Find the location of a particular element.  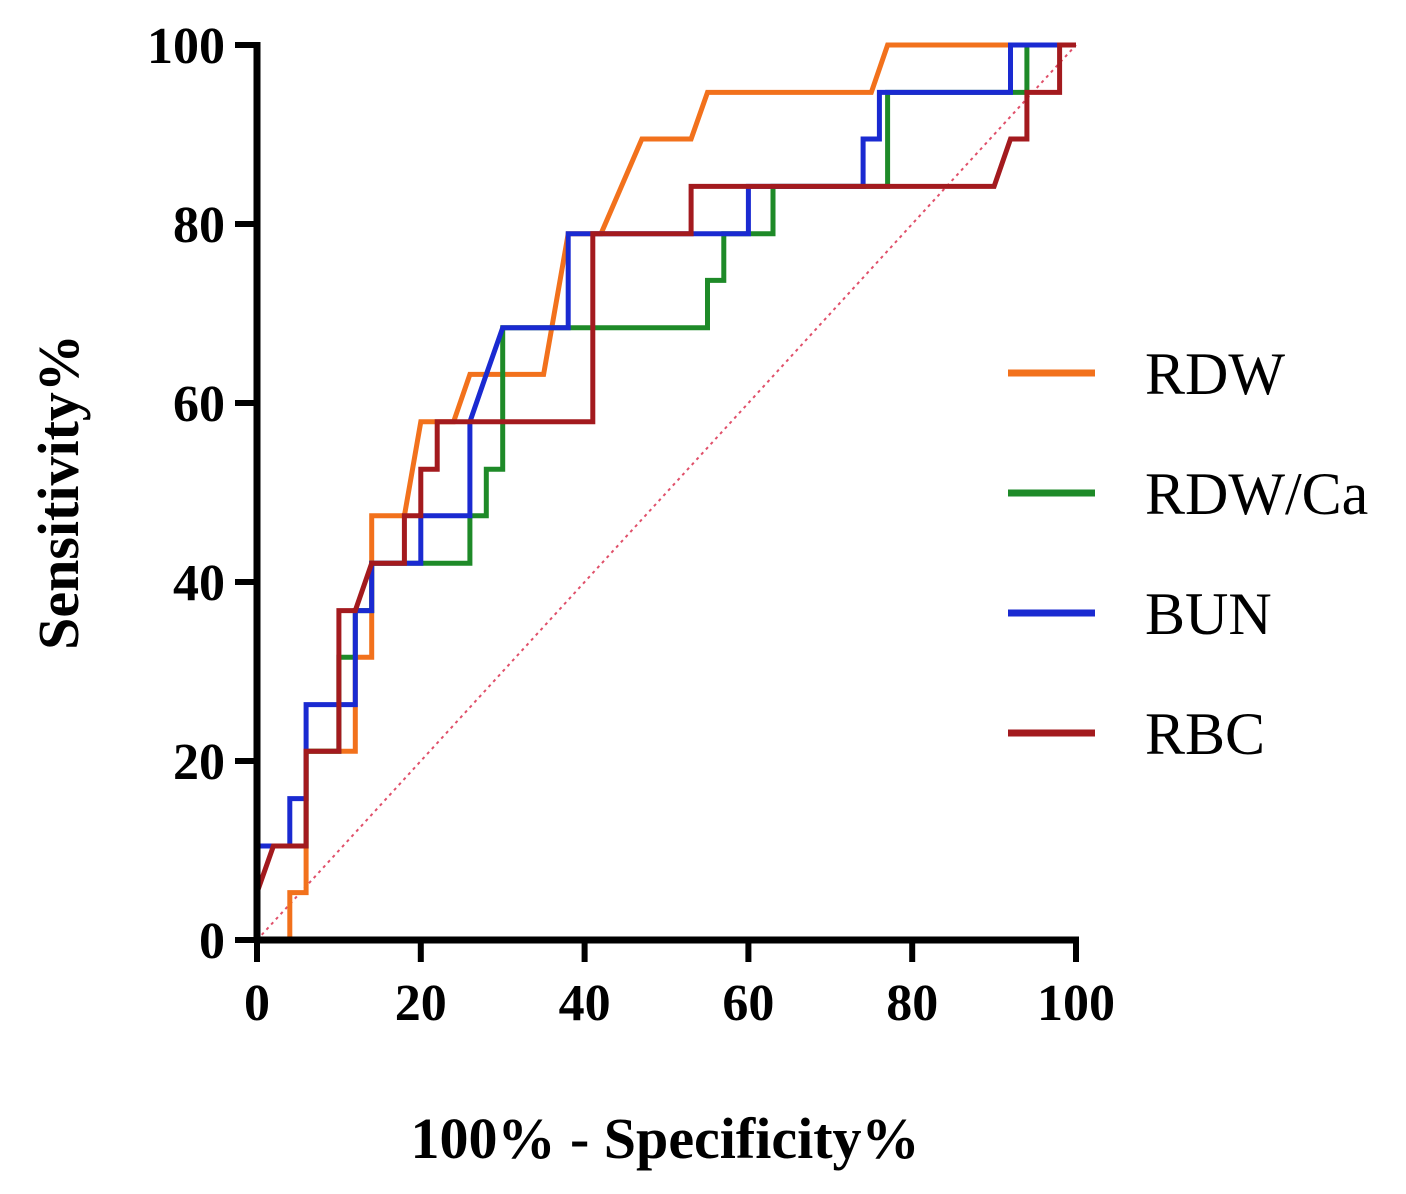

x-tick-label: 40 is located at coordinates (585, 1003).